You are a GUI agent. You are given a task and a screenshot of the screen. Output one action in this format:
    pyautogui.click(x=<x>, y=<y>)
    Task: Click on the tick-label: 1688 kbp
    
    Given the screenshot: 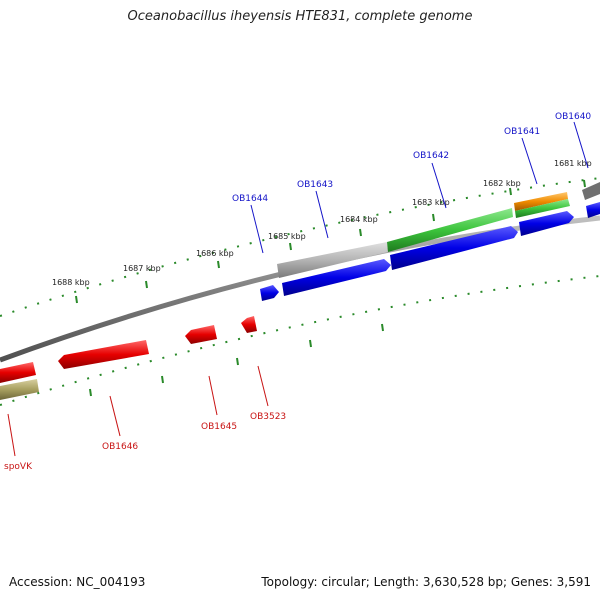 What is the action you would take?
    pyautogui.click(x=71, y=282)
    